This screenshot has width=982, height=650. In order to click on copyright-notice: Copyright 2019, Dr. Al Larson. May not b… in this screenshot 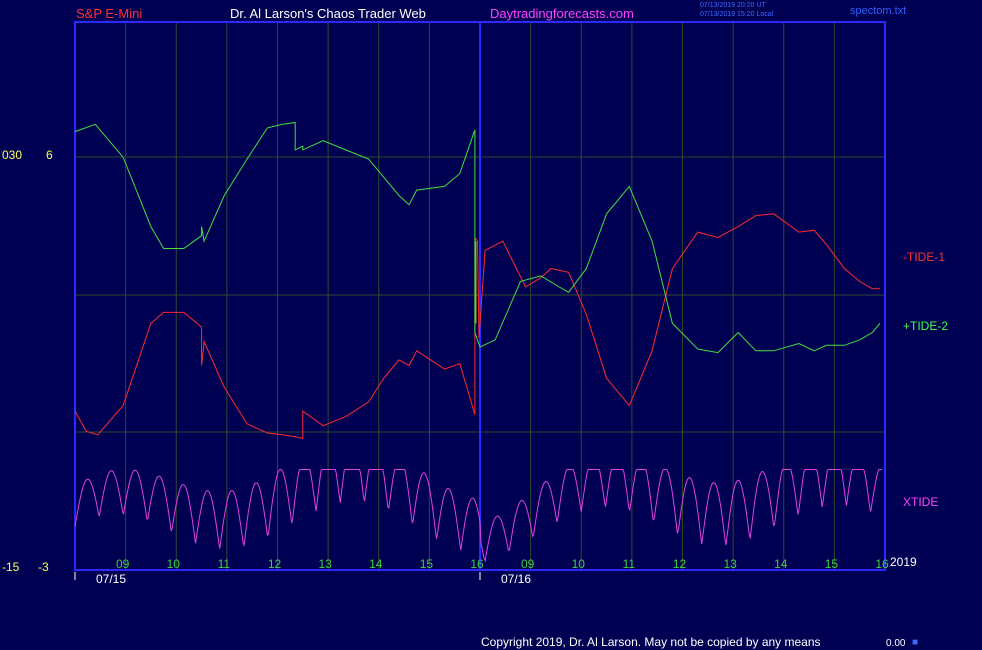, I will do `click(651, 642)`.